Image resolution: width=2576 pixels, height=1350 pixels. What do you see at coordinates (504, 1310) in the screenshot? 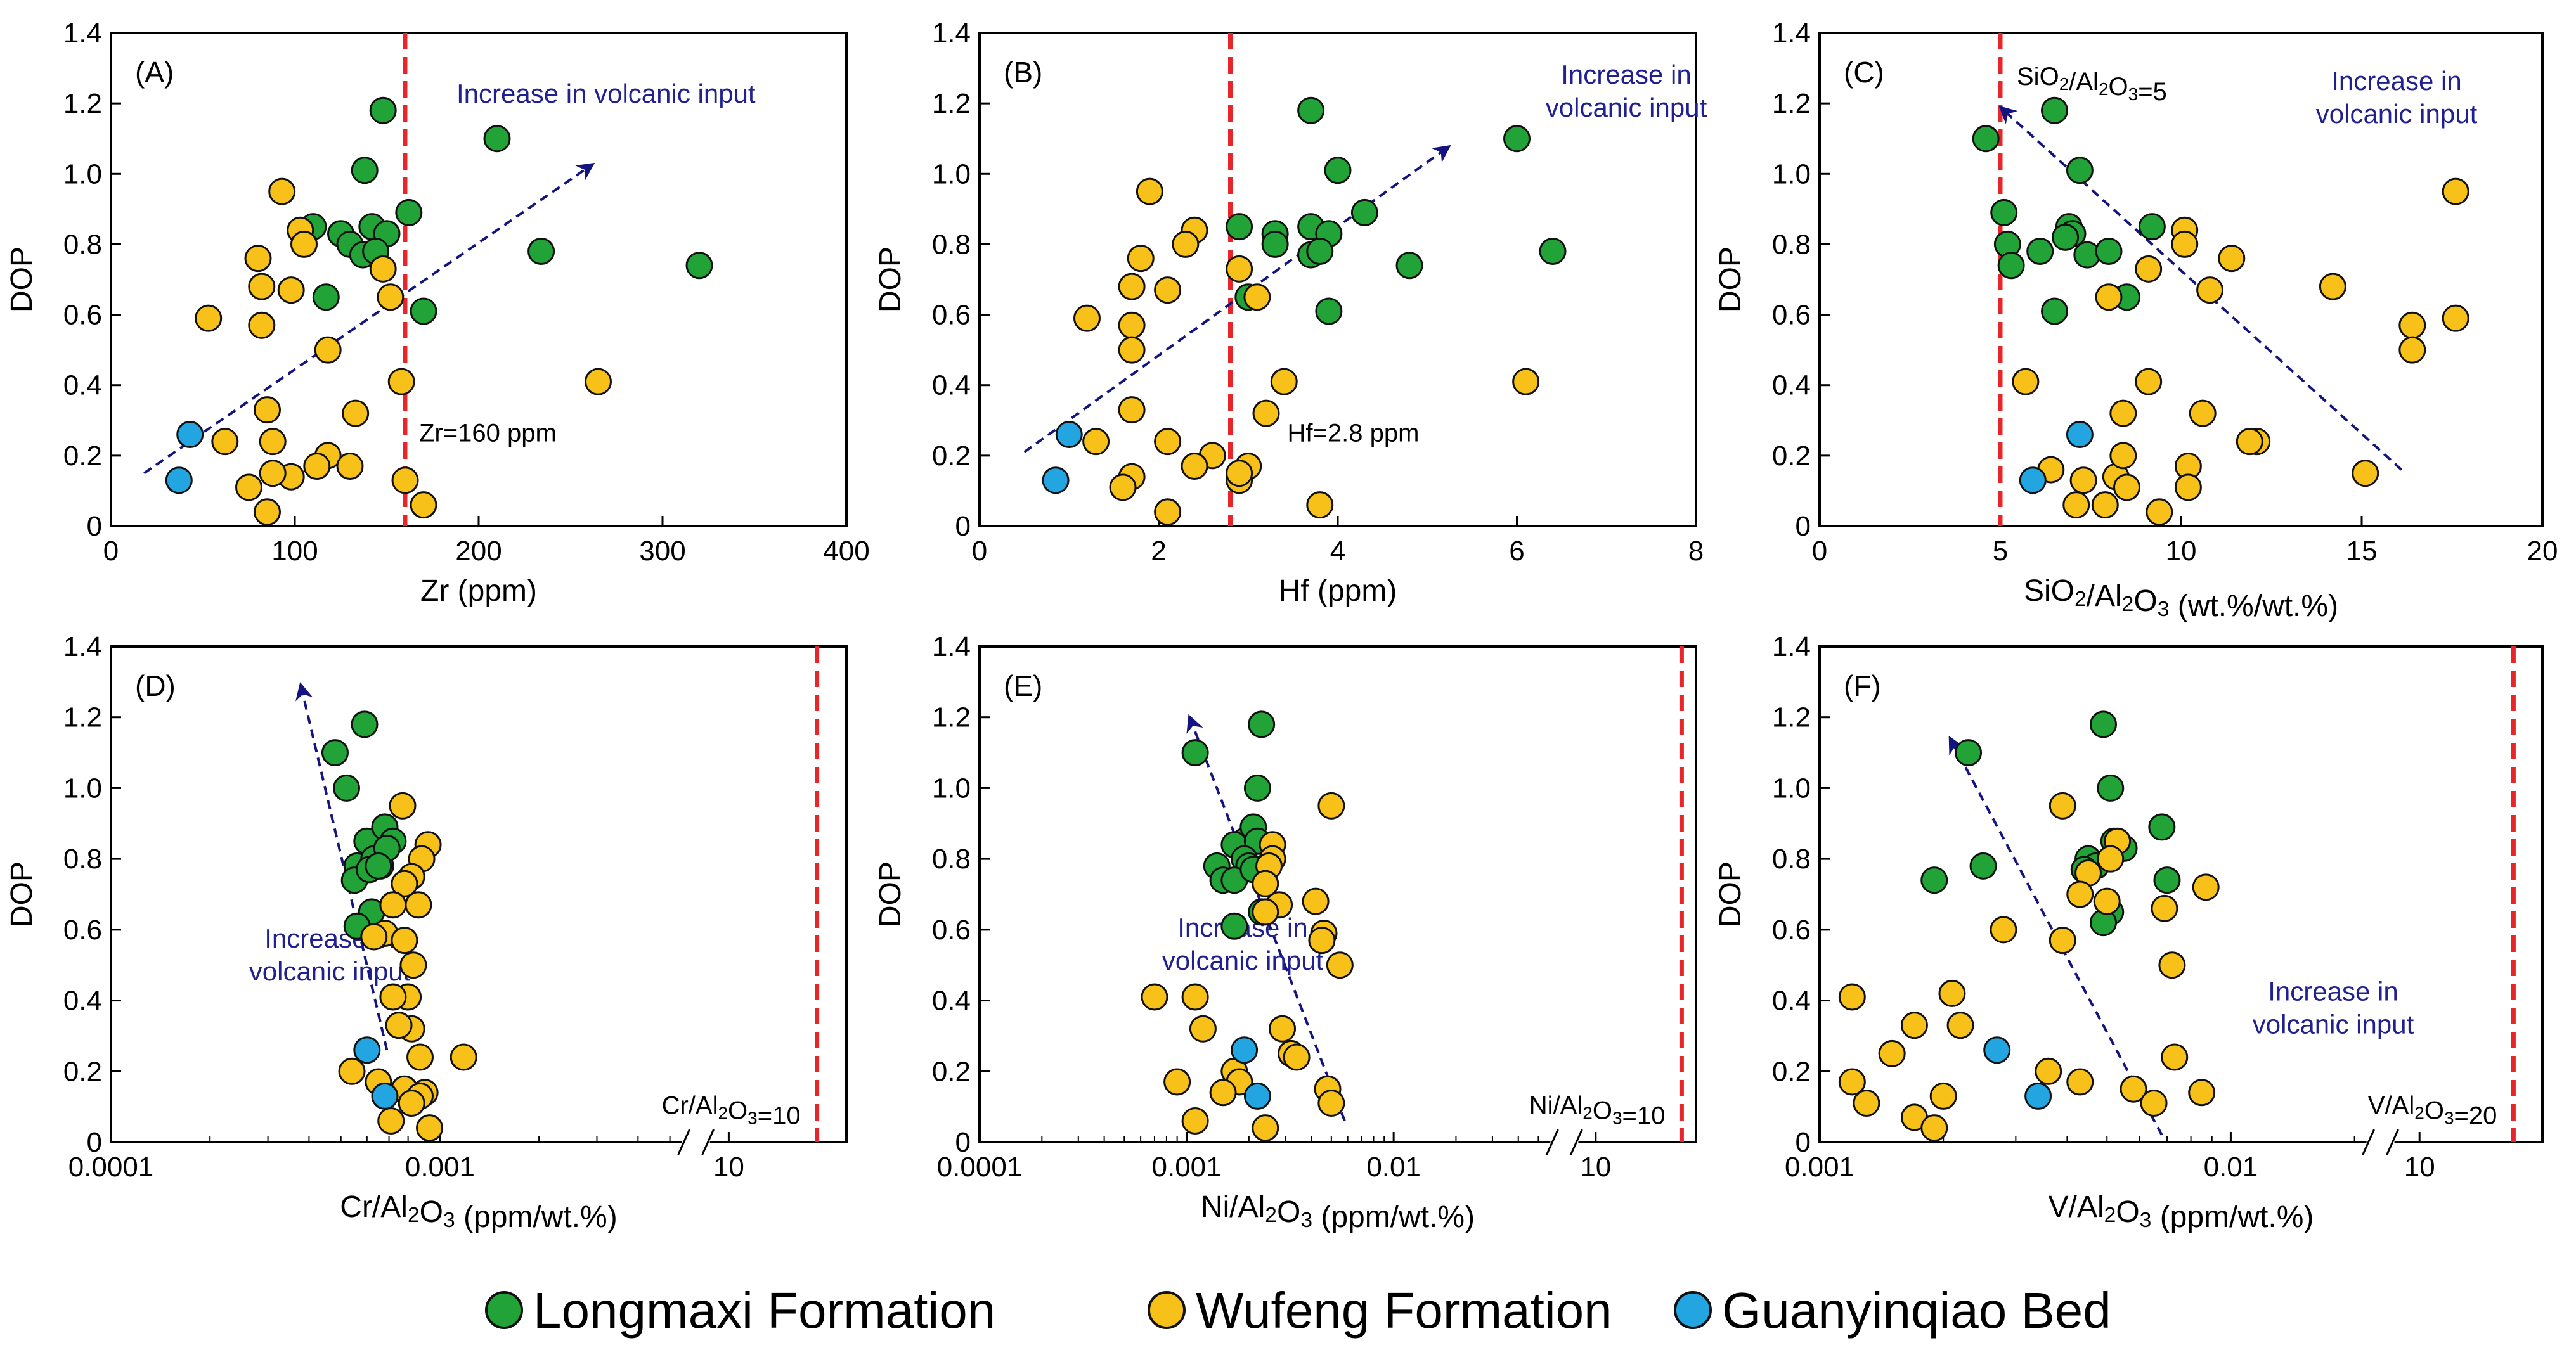
I see `legend-marker` at bounding box center [504, 1310].